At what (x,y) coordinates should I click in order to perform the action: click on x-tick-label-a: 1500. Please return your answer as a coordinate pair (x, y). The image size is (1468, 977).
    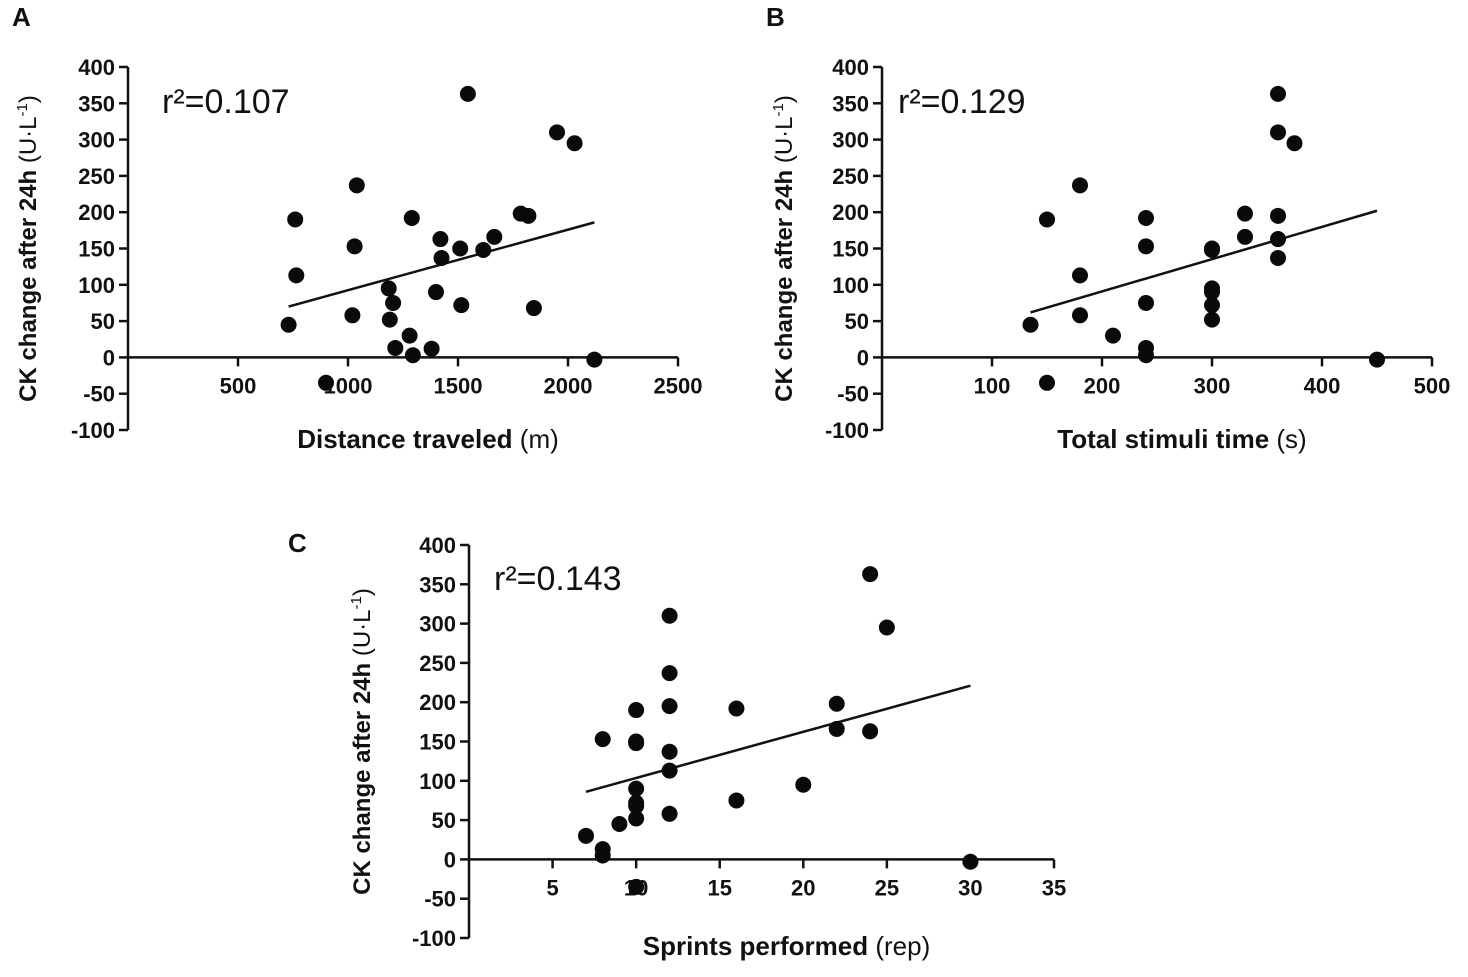
    Looking at the image, I should click on (458, 385).